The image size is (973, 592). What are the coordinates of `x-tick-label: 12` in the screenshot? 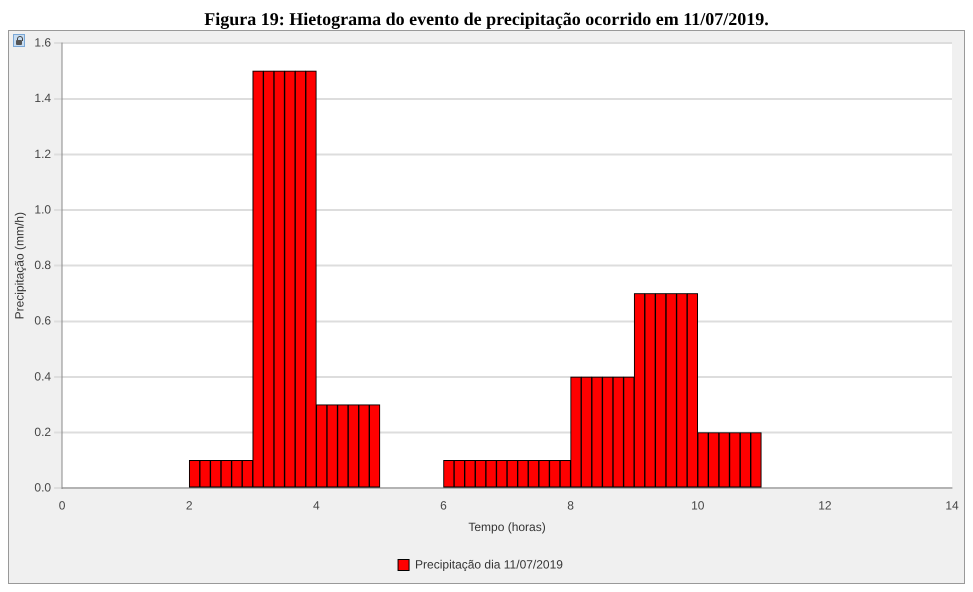 It's located at (825, 505).